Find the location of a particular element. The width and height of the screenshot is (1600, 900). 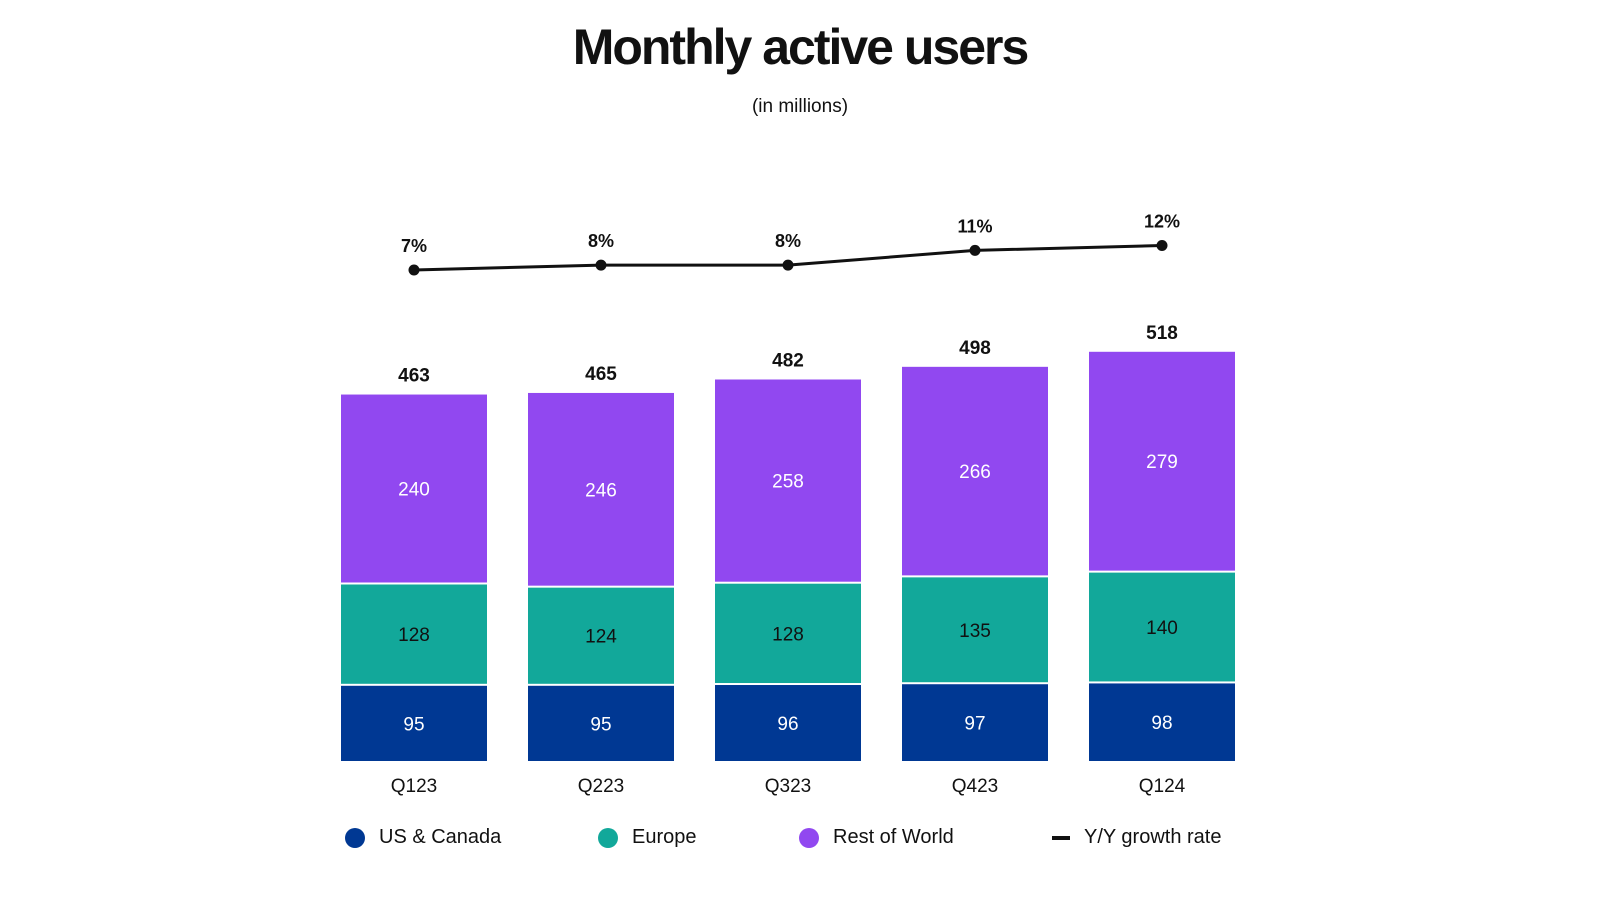

data-label-us-canada-q423: 97 is located at coordinates (974, 724).